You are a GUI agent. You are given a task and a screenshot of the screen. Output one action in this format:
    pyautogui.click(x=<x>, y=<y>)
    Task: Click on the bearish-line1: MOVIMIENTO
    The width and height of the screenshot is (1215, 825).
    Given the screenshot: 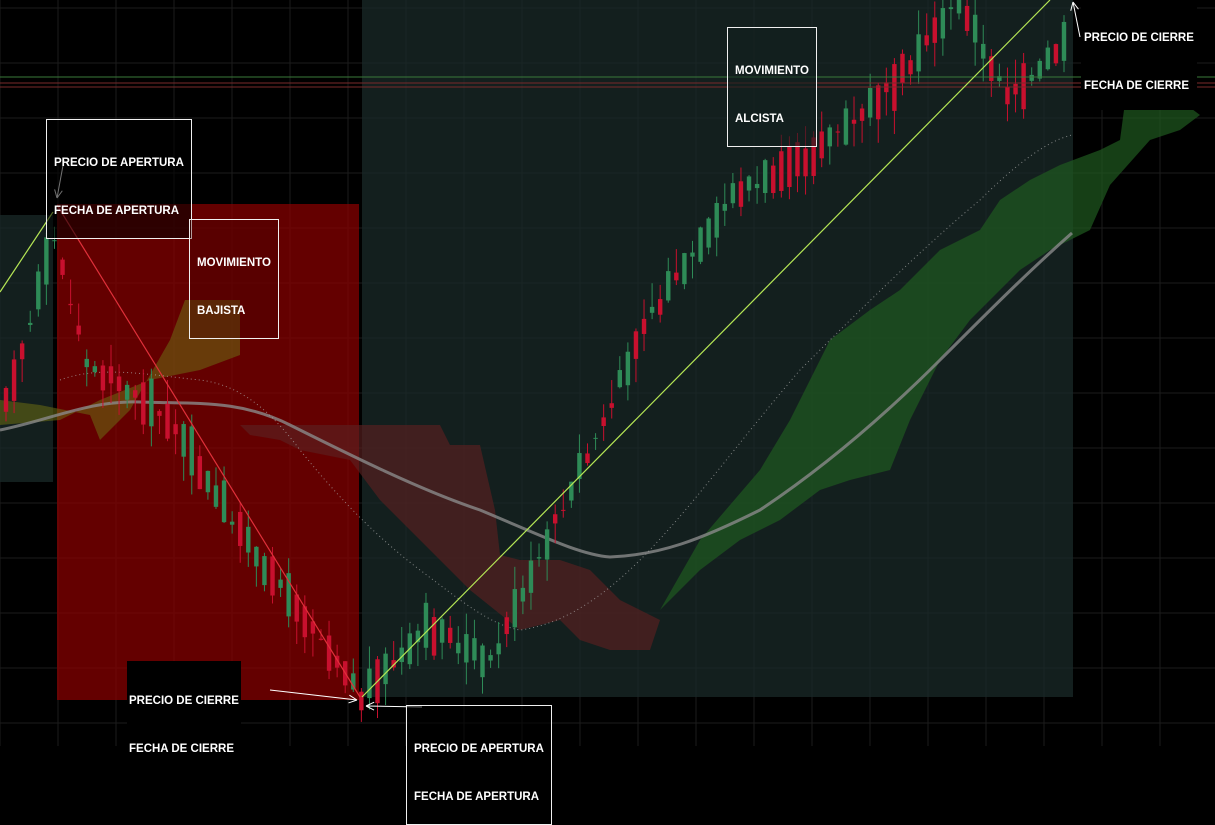 What is the action you would take?
    pyautogui.click(x=234, y=263)
    